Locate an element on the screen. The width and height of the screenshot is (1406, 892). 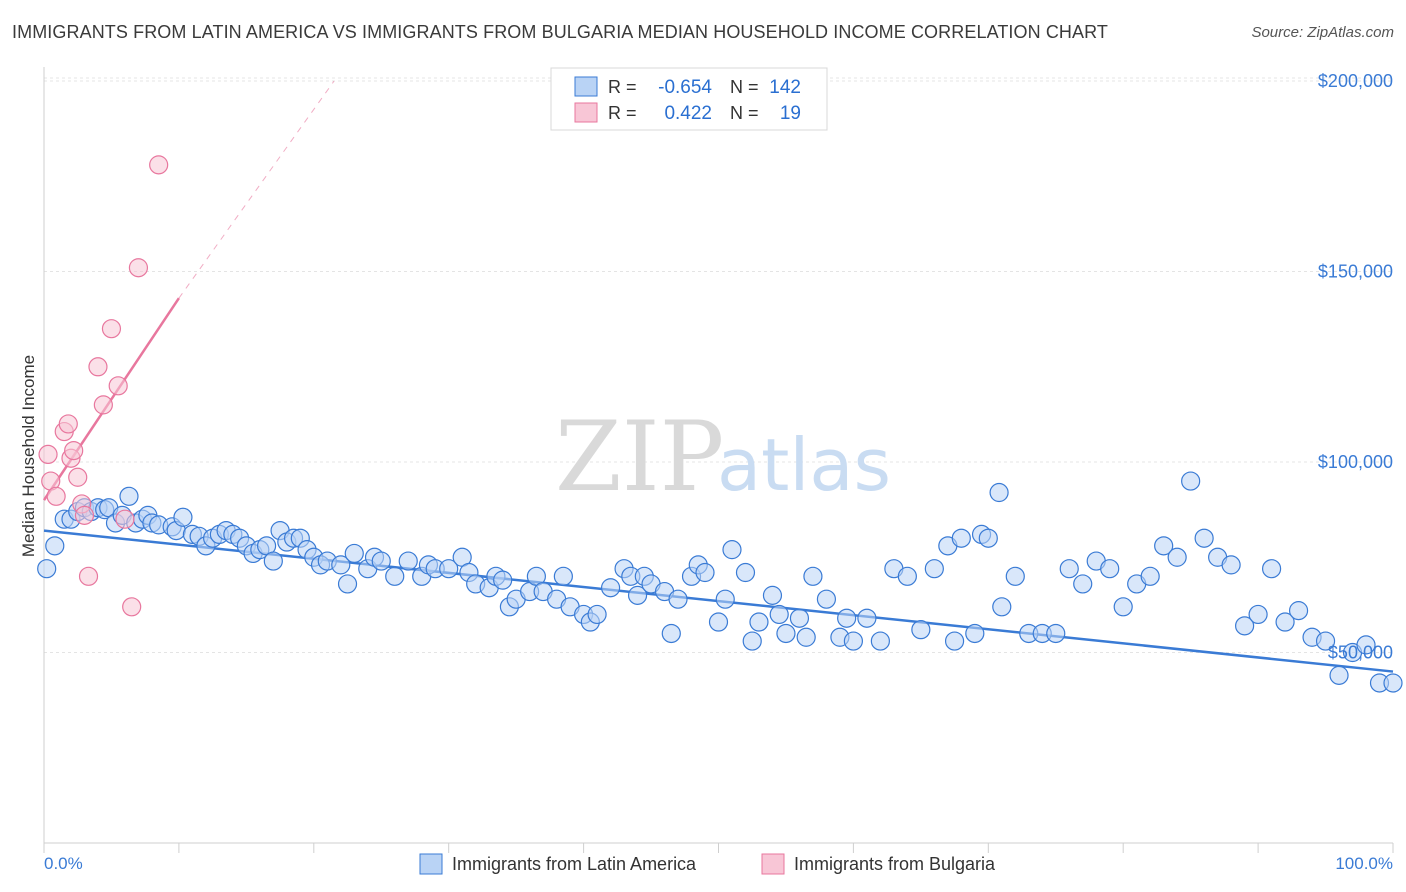
source-credit: Source: ZipAtlas.com is located at coordinates (1322, 32).